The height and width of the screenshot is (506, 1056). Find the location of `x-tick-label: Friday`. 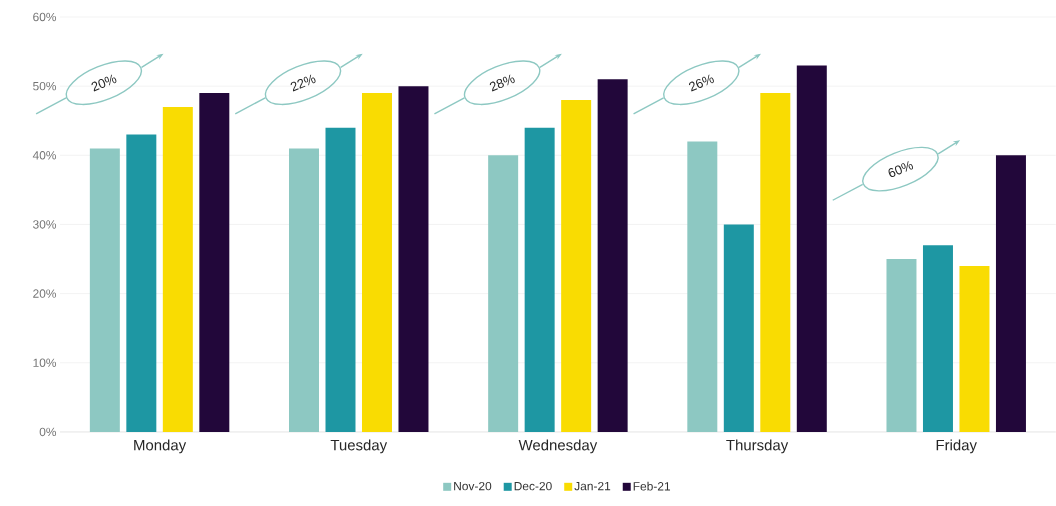

x-tick-label: Friday is located at coordinates (956, 446).